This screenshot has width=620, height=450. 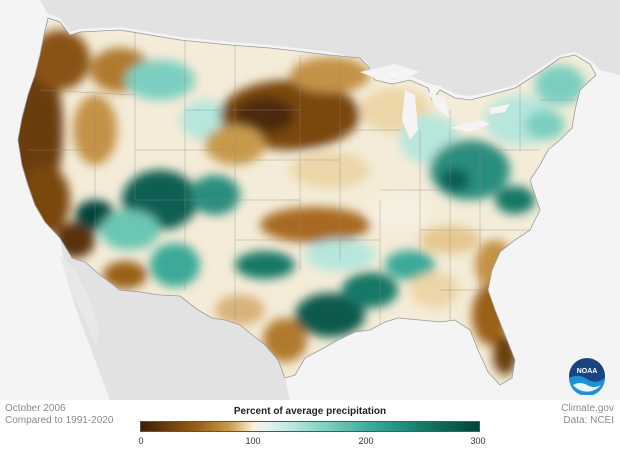 I want to click on legend-title: Percent of average precipitation, so click(x=310, y=411).